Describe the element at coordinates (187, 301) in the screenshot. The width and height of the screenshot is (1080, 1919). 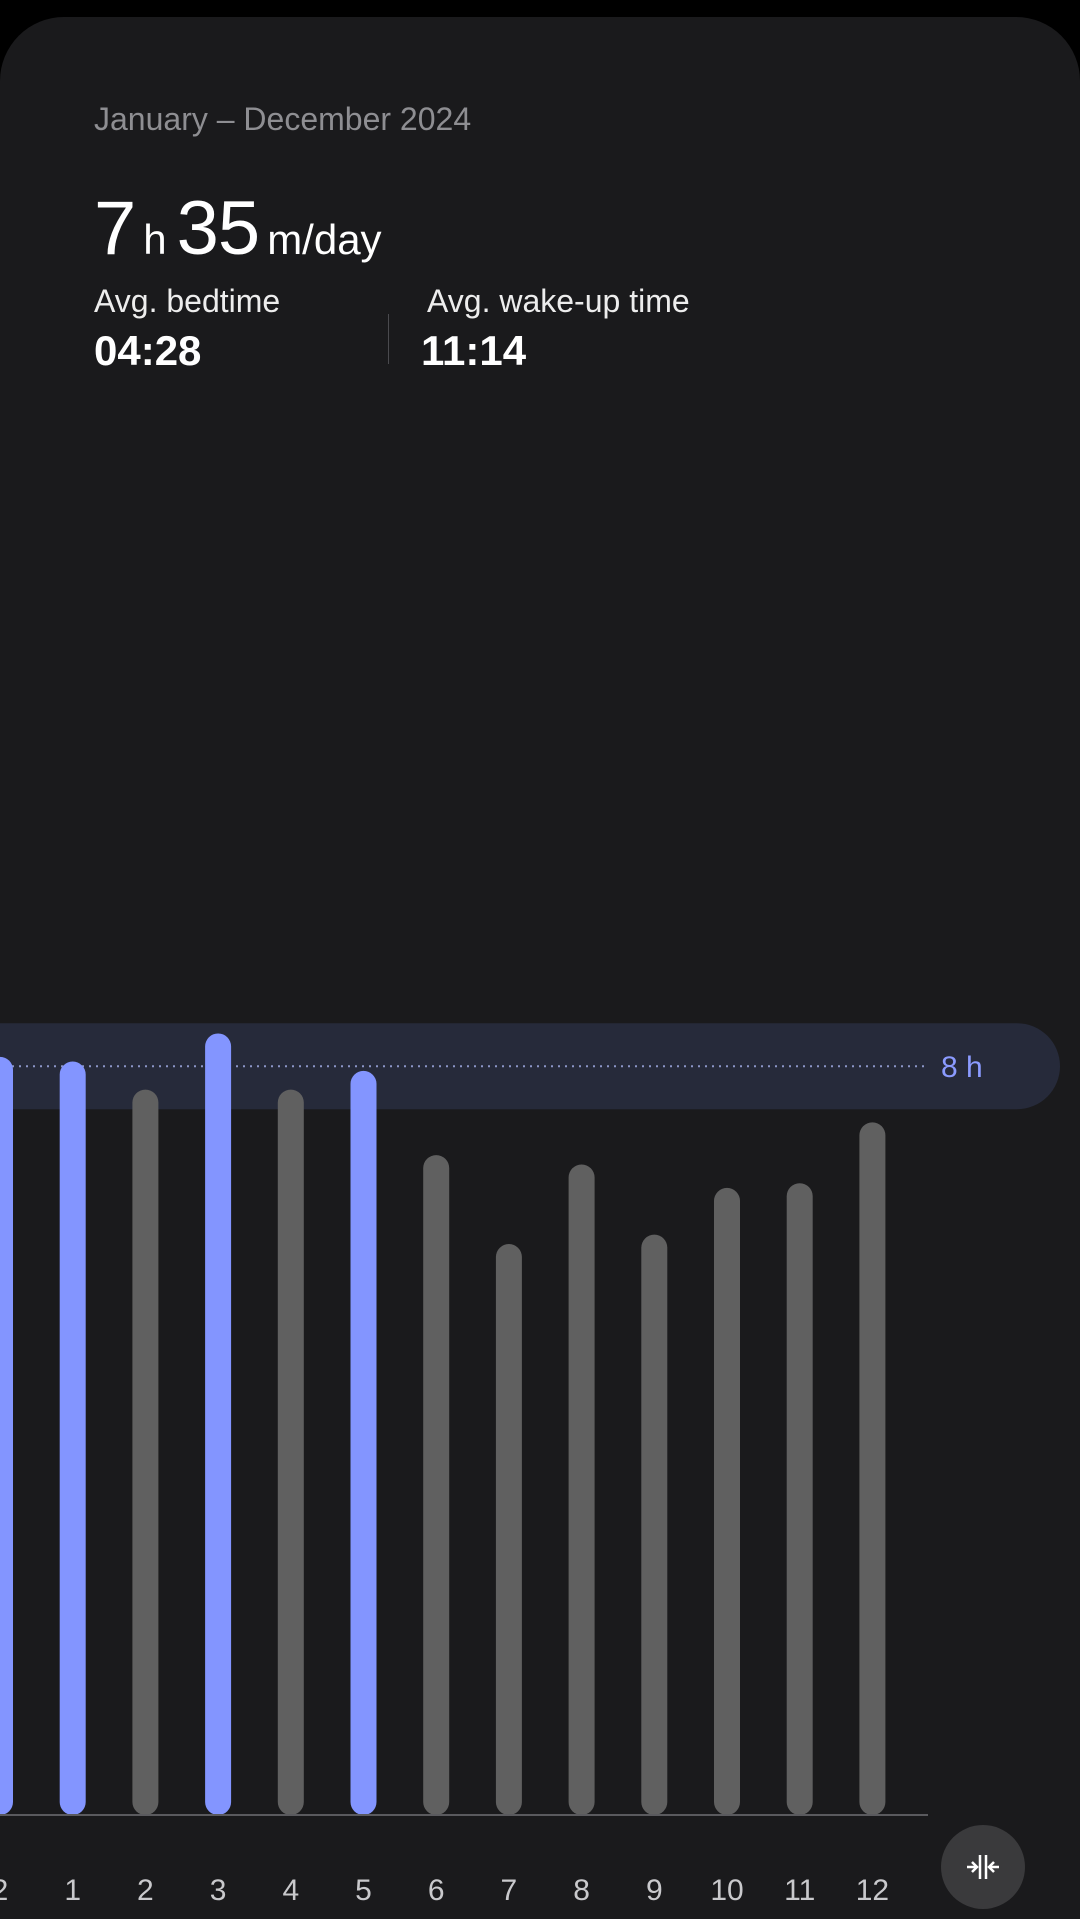
I see `avg-bedtime-label: Avg. bedtime` at that location.